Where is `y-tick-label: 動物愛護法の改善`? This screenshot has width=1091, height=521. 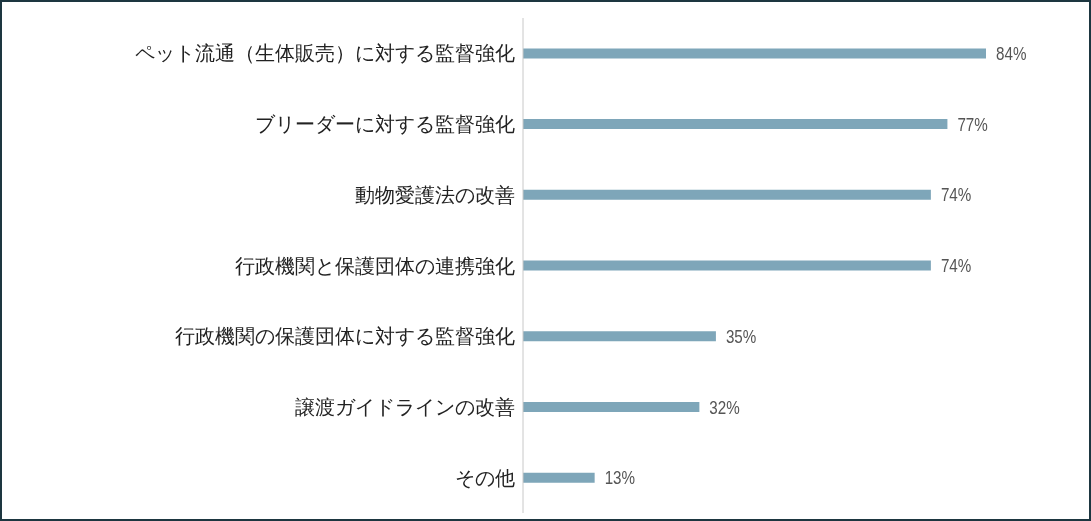 y-tick-label: 動物愛護法の改善 is located at coordinates (435, 194).